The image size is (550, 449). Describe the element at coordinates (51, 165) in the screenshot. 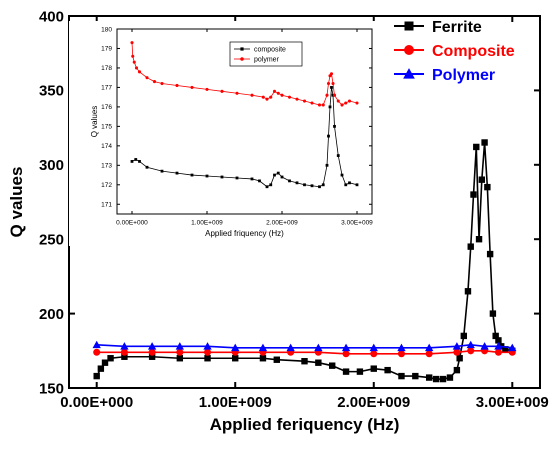

I see `main-y-tick-label: 300` at that location.